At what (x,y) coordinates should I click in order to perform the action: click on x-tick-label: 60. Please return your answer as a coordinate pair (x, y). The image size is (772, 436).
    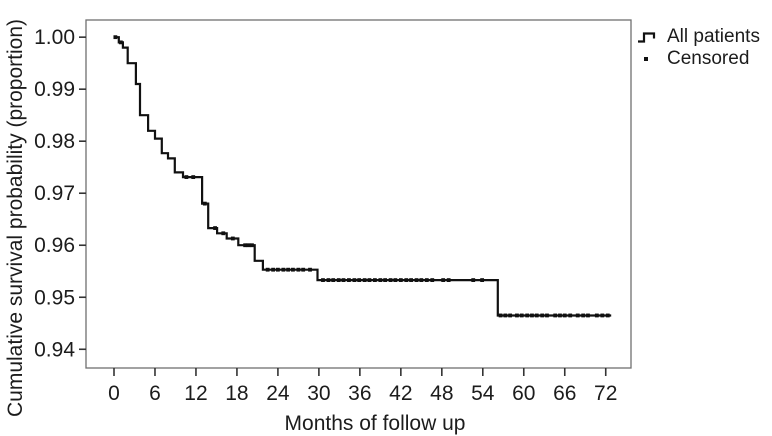
    Looking at the image, I should click on (523, 393).